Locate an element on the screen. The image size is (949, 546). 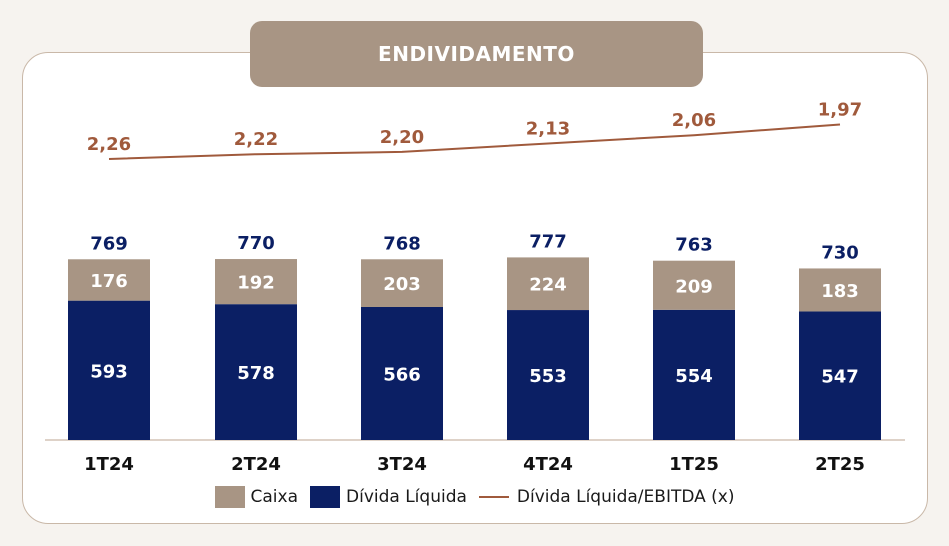
label-caixa-2T25: 183 is located at coordinates (840, 291).